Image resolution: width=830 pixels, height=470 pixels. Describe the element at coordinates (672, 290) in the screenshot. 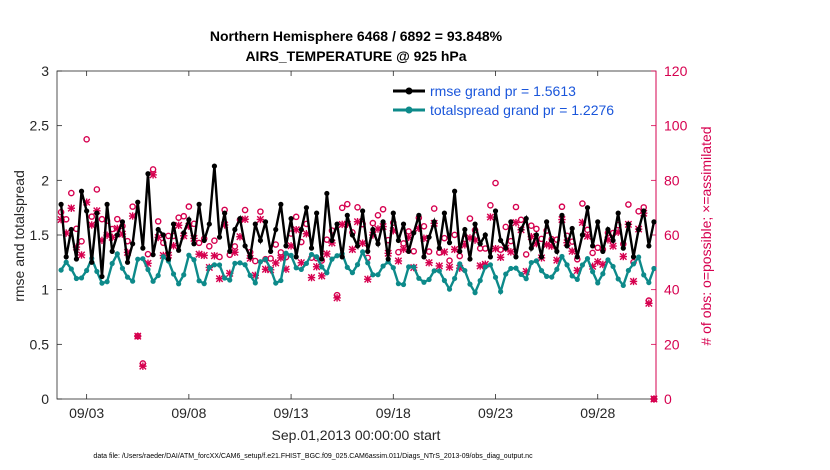

I see `y-right-tick-label: 40` at that location.